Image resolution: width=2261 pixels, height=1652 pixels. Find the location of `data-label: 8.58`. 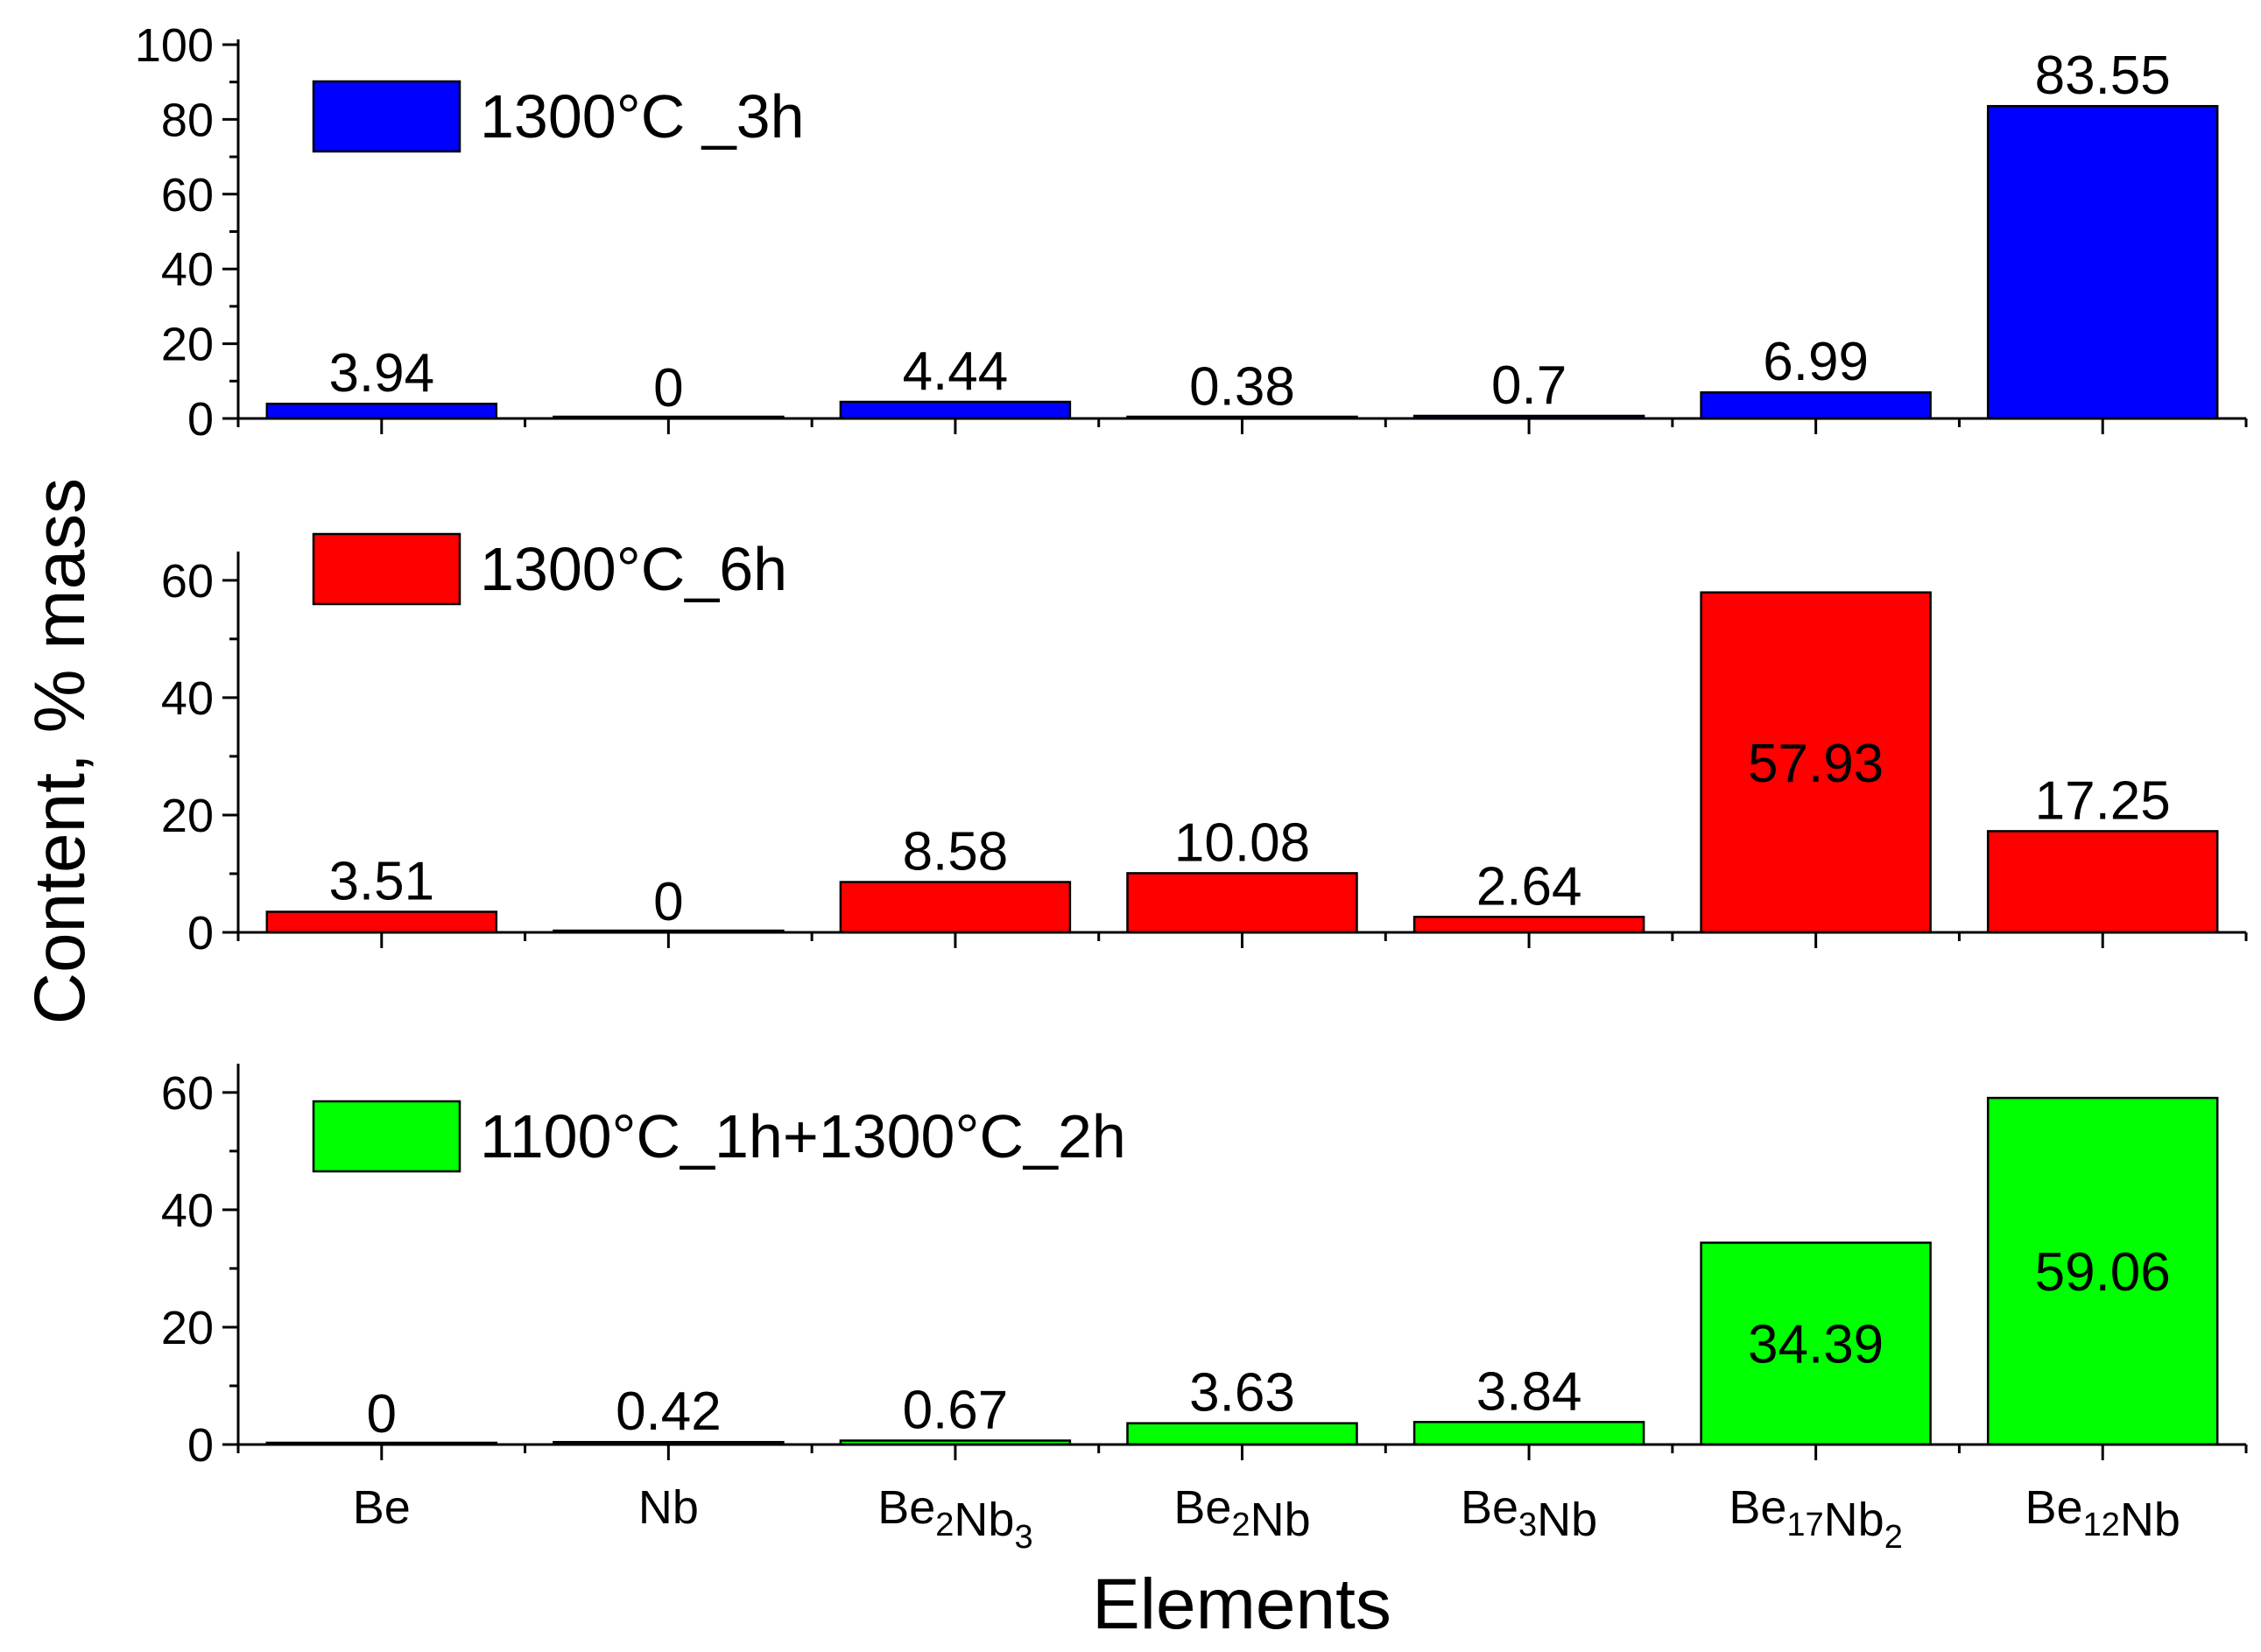

data-label: 8.58 is located at coordinates (956, 852).